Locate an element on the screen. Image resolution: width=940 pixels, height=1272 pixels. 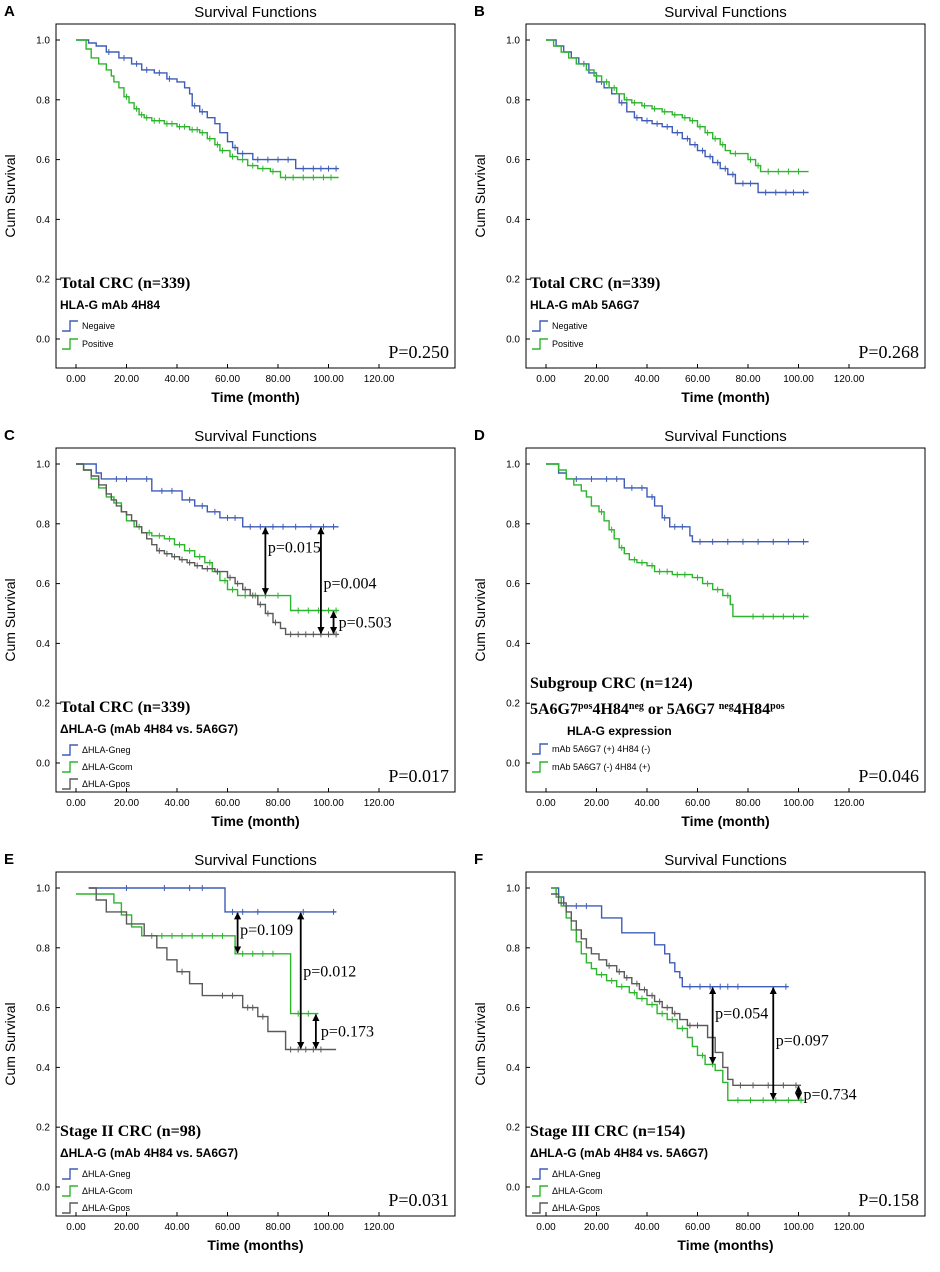
legend-label: ΔHLA-Gneg is located at coordinates (106, 1174).